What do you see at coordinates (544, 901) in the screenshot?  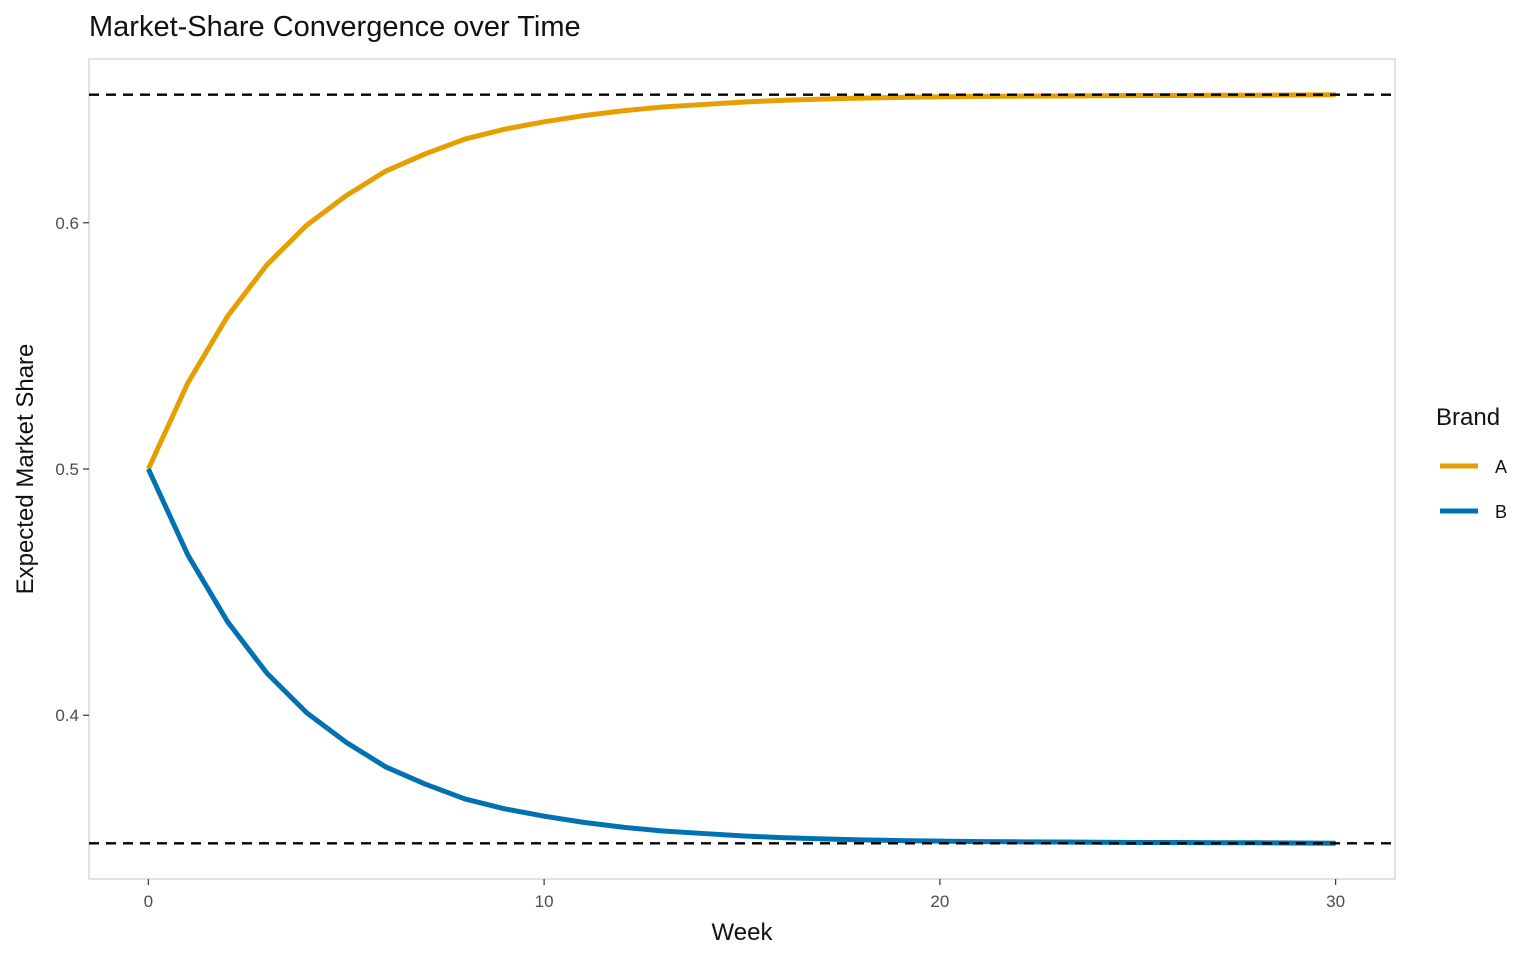 I see `x-tick-label: 10` at bounding box center [544, 901].